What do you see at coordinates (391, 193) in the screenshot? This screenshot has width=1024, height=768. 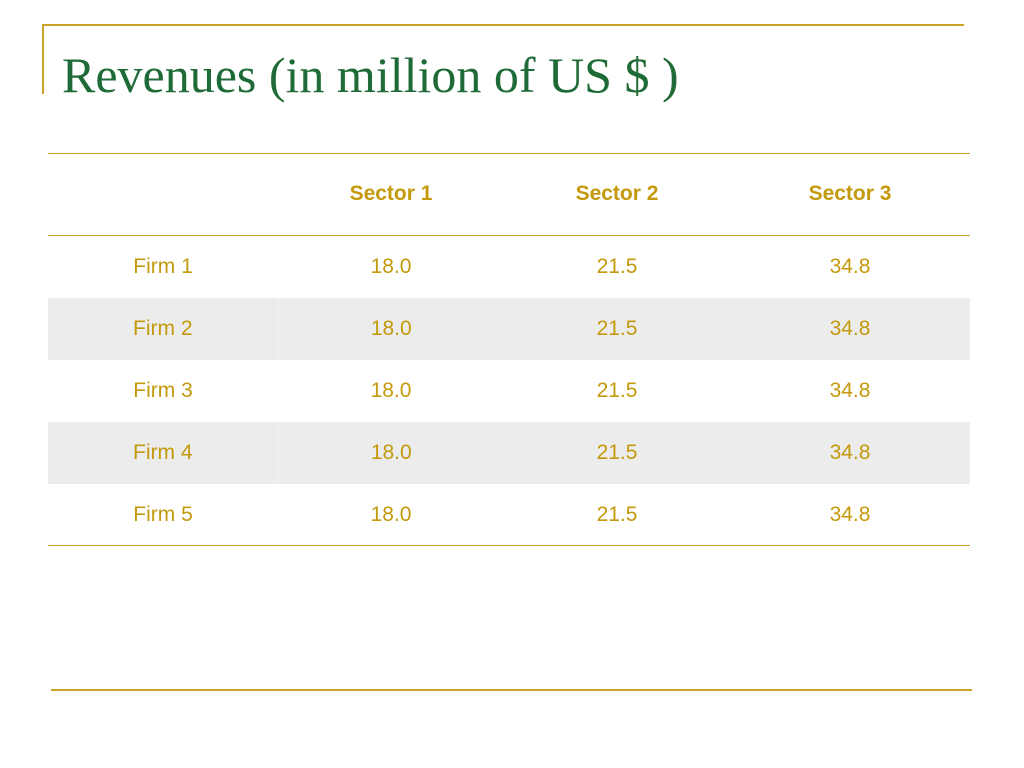 I see `header-cell-sector-1: Sector 1` at bounding box center [391, 193].